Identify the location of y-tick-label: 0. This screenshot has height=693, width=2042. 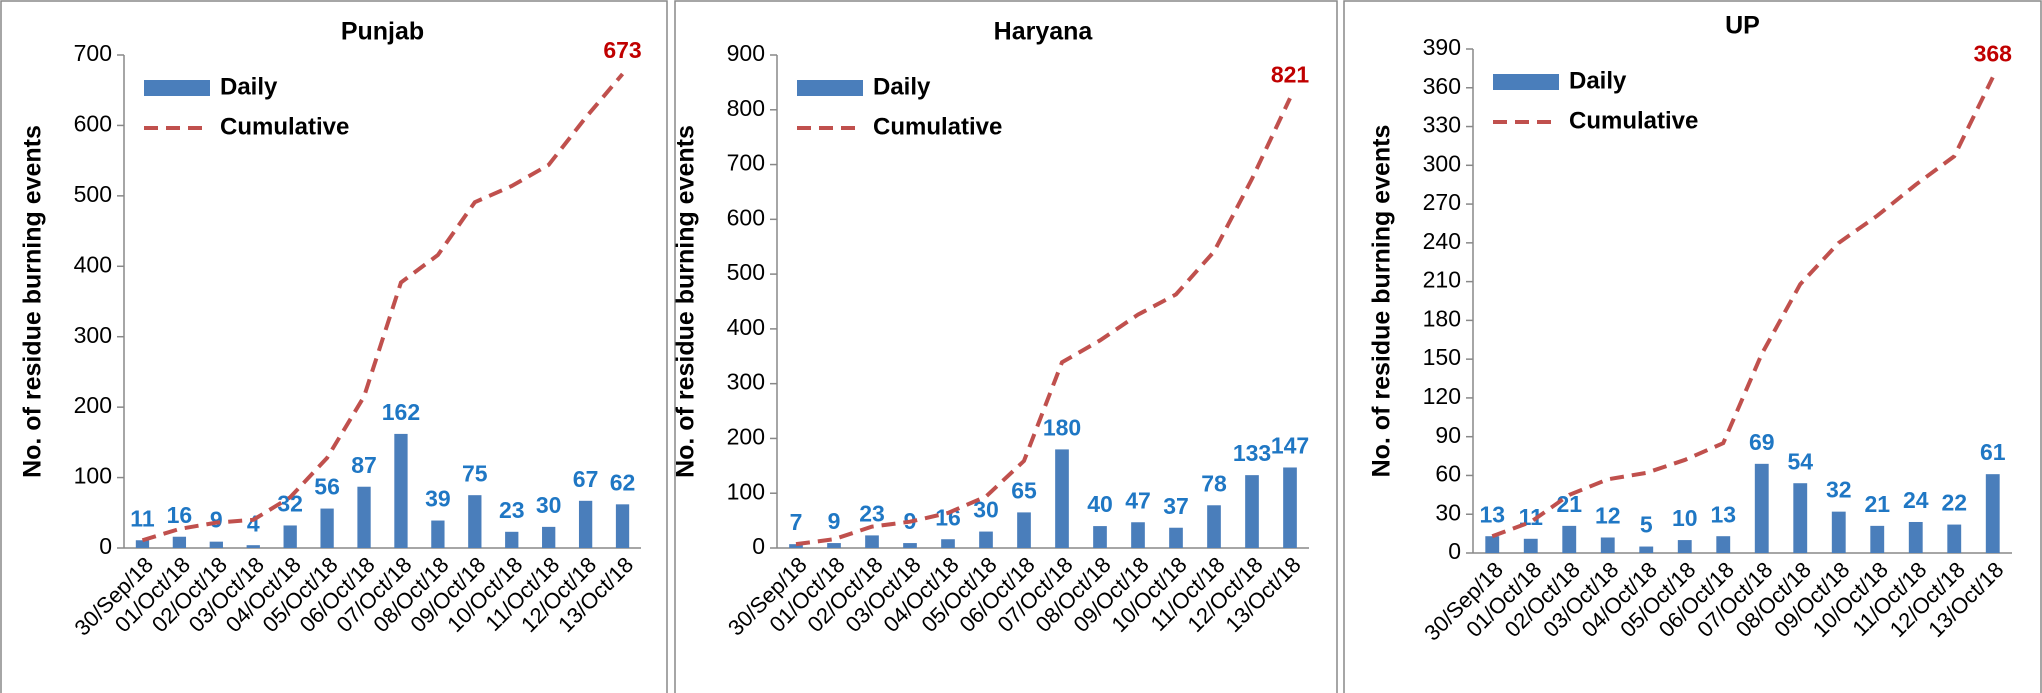
(1454, 551).